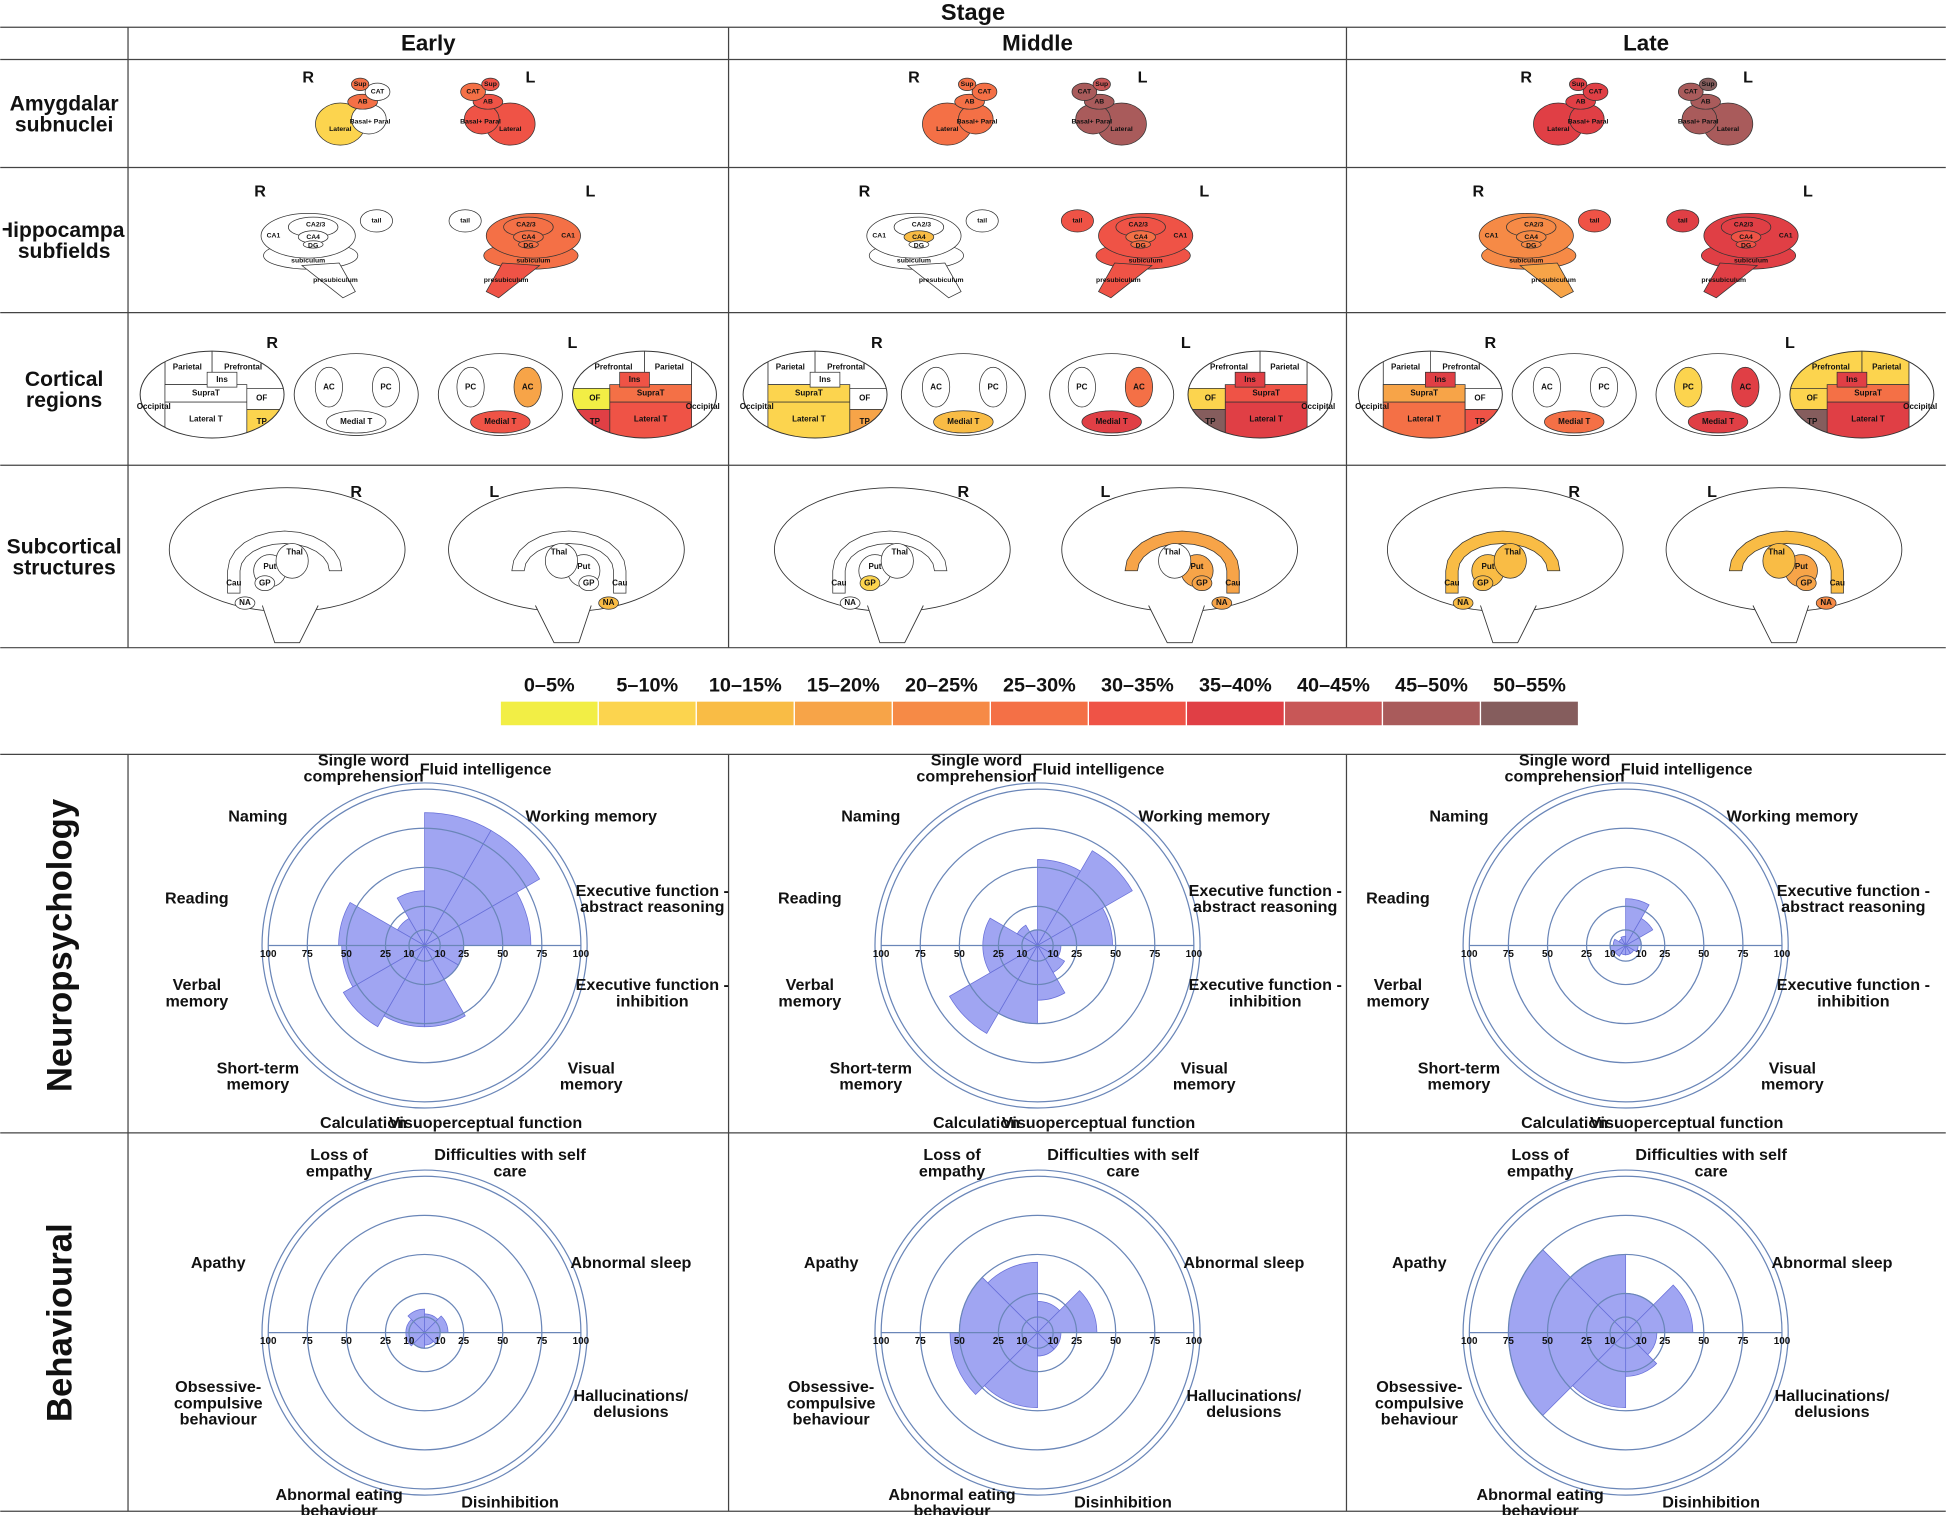 The width and height of the screenshot is (1946, 1515). Describe the element at coordinates (1540, 1163) in the screenshot. I see `category-label-box: Loss of empathy` at that location.